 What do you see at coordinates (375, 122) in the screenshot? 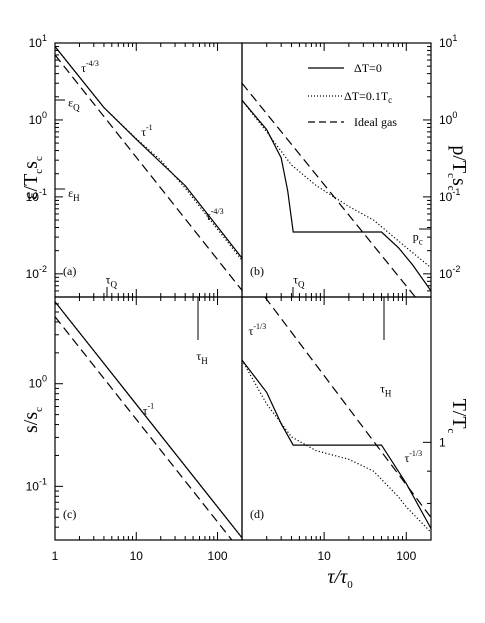
I see `legend-label-dashed: Ideal gas` at bounding box center [375, 122].